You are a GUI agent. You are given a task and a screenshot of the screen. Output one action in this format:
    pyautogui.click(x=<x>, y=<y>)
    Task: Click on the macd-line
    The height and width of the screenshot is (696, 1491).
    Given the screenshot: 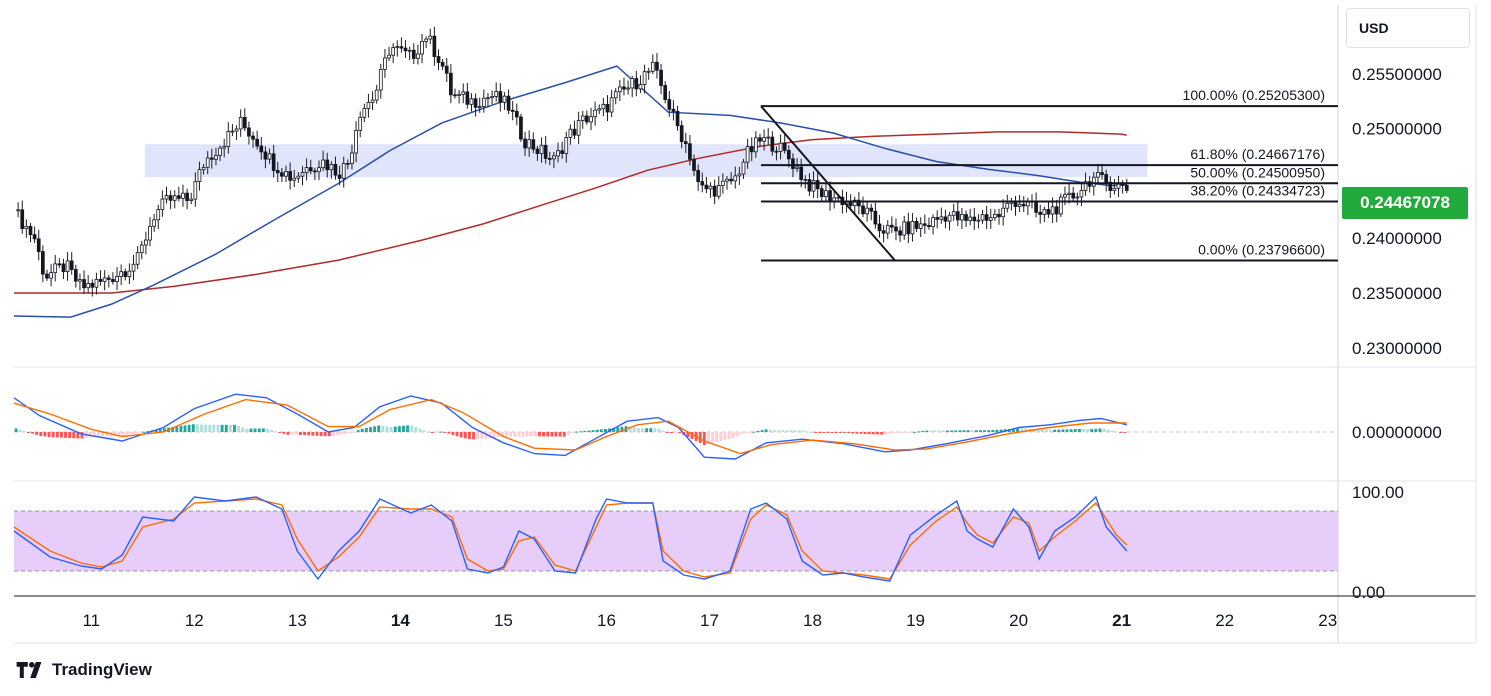 What is the action you would take?
    pyautogui.click(x=570, y=426)
    